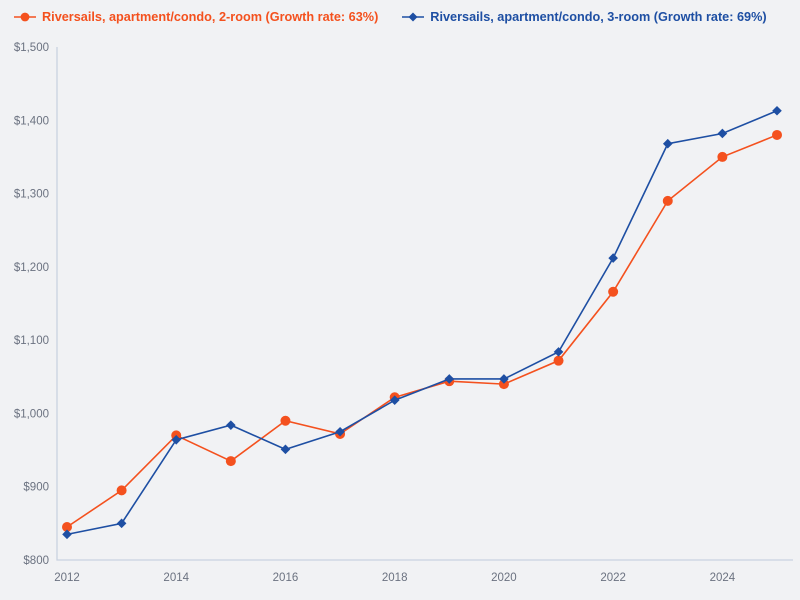 This screenshot has height=600, width=800. What do you see at coordinates (31, 268) in the screenshot?
I see `y-tick-label: $1,200` at bounding box center [31, 268].